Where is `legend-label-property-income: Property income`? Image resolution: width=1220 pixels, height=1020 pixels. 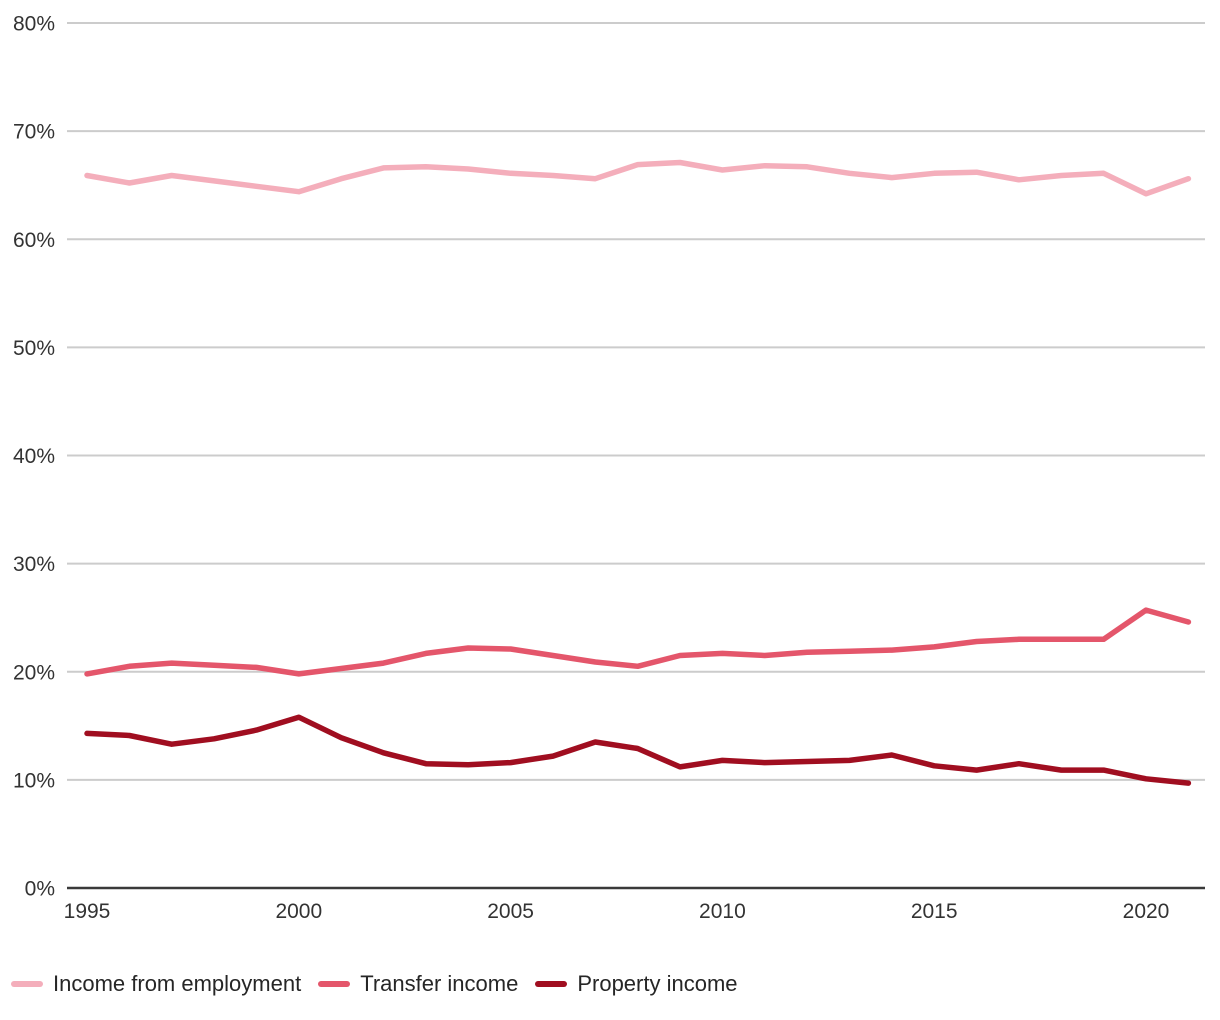 legend-label-property-income: Property income is located at coordinates (657, 983).